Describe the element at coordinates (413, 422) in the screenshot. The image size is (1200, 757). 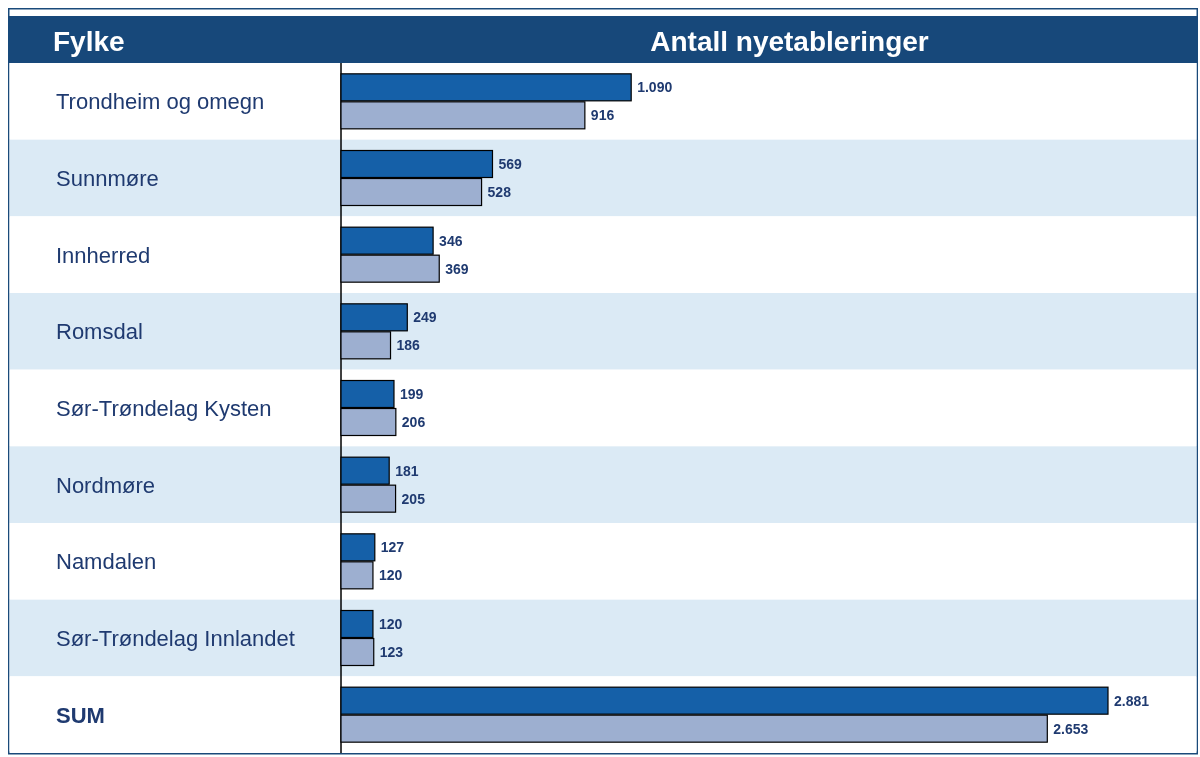
I see `data-label: 206` at that location.